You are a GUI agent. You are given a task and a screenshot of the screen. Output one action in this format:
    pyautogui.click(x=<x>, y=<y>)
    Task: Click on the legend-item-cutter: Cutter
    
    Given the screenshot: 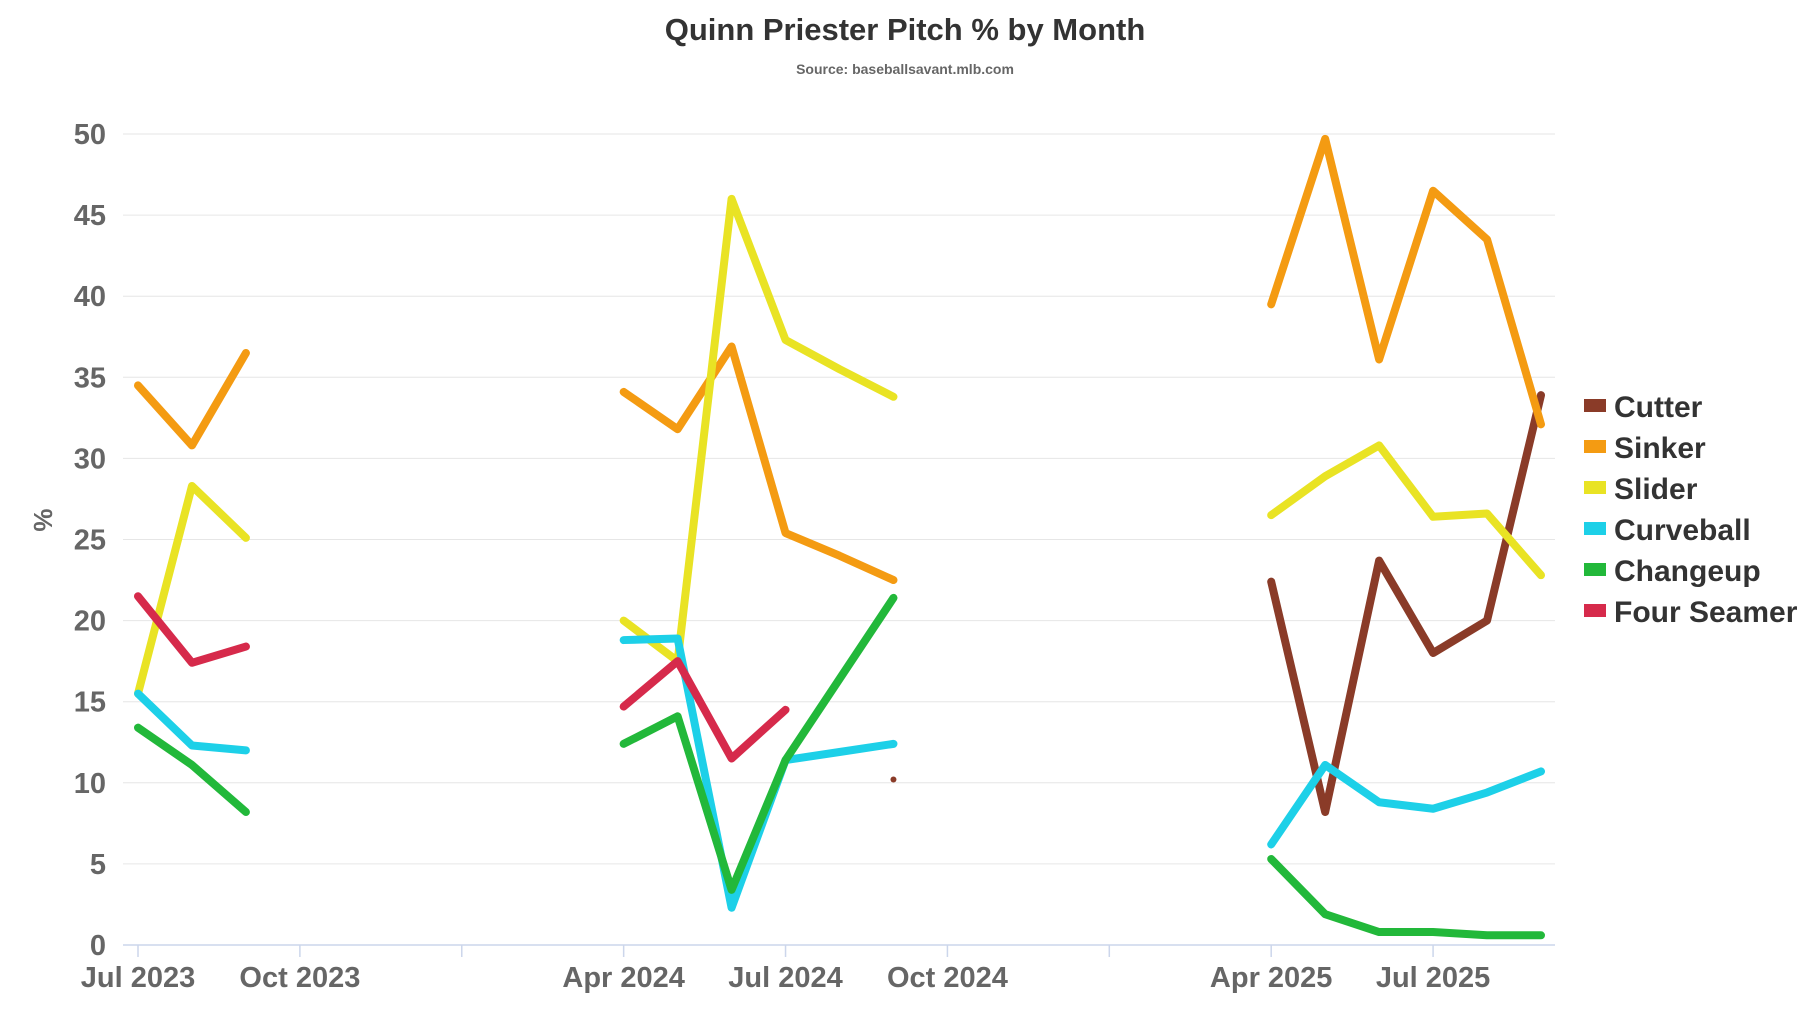 What is the action you would take?
    pyautogui.click(x=1643, y=407)
    